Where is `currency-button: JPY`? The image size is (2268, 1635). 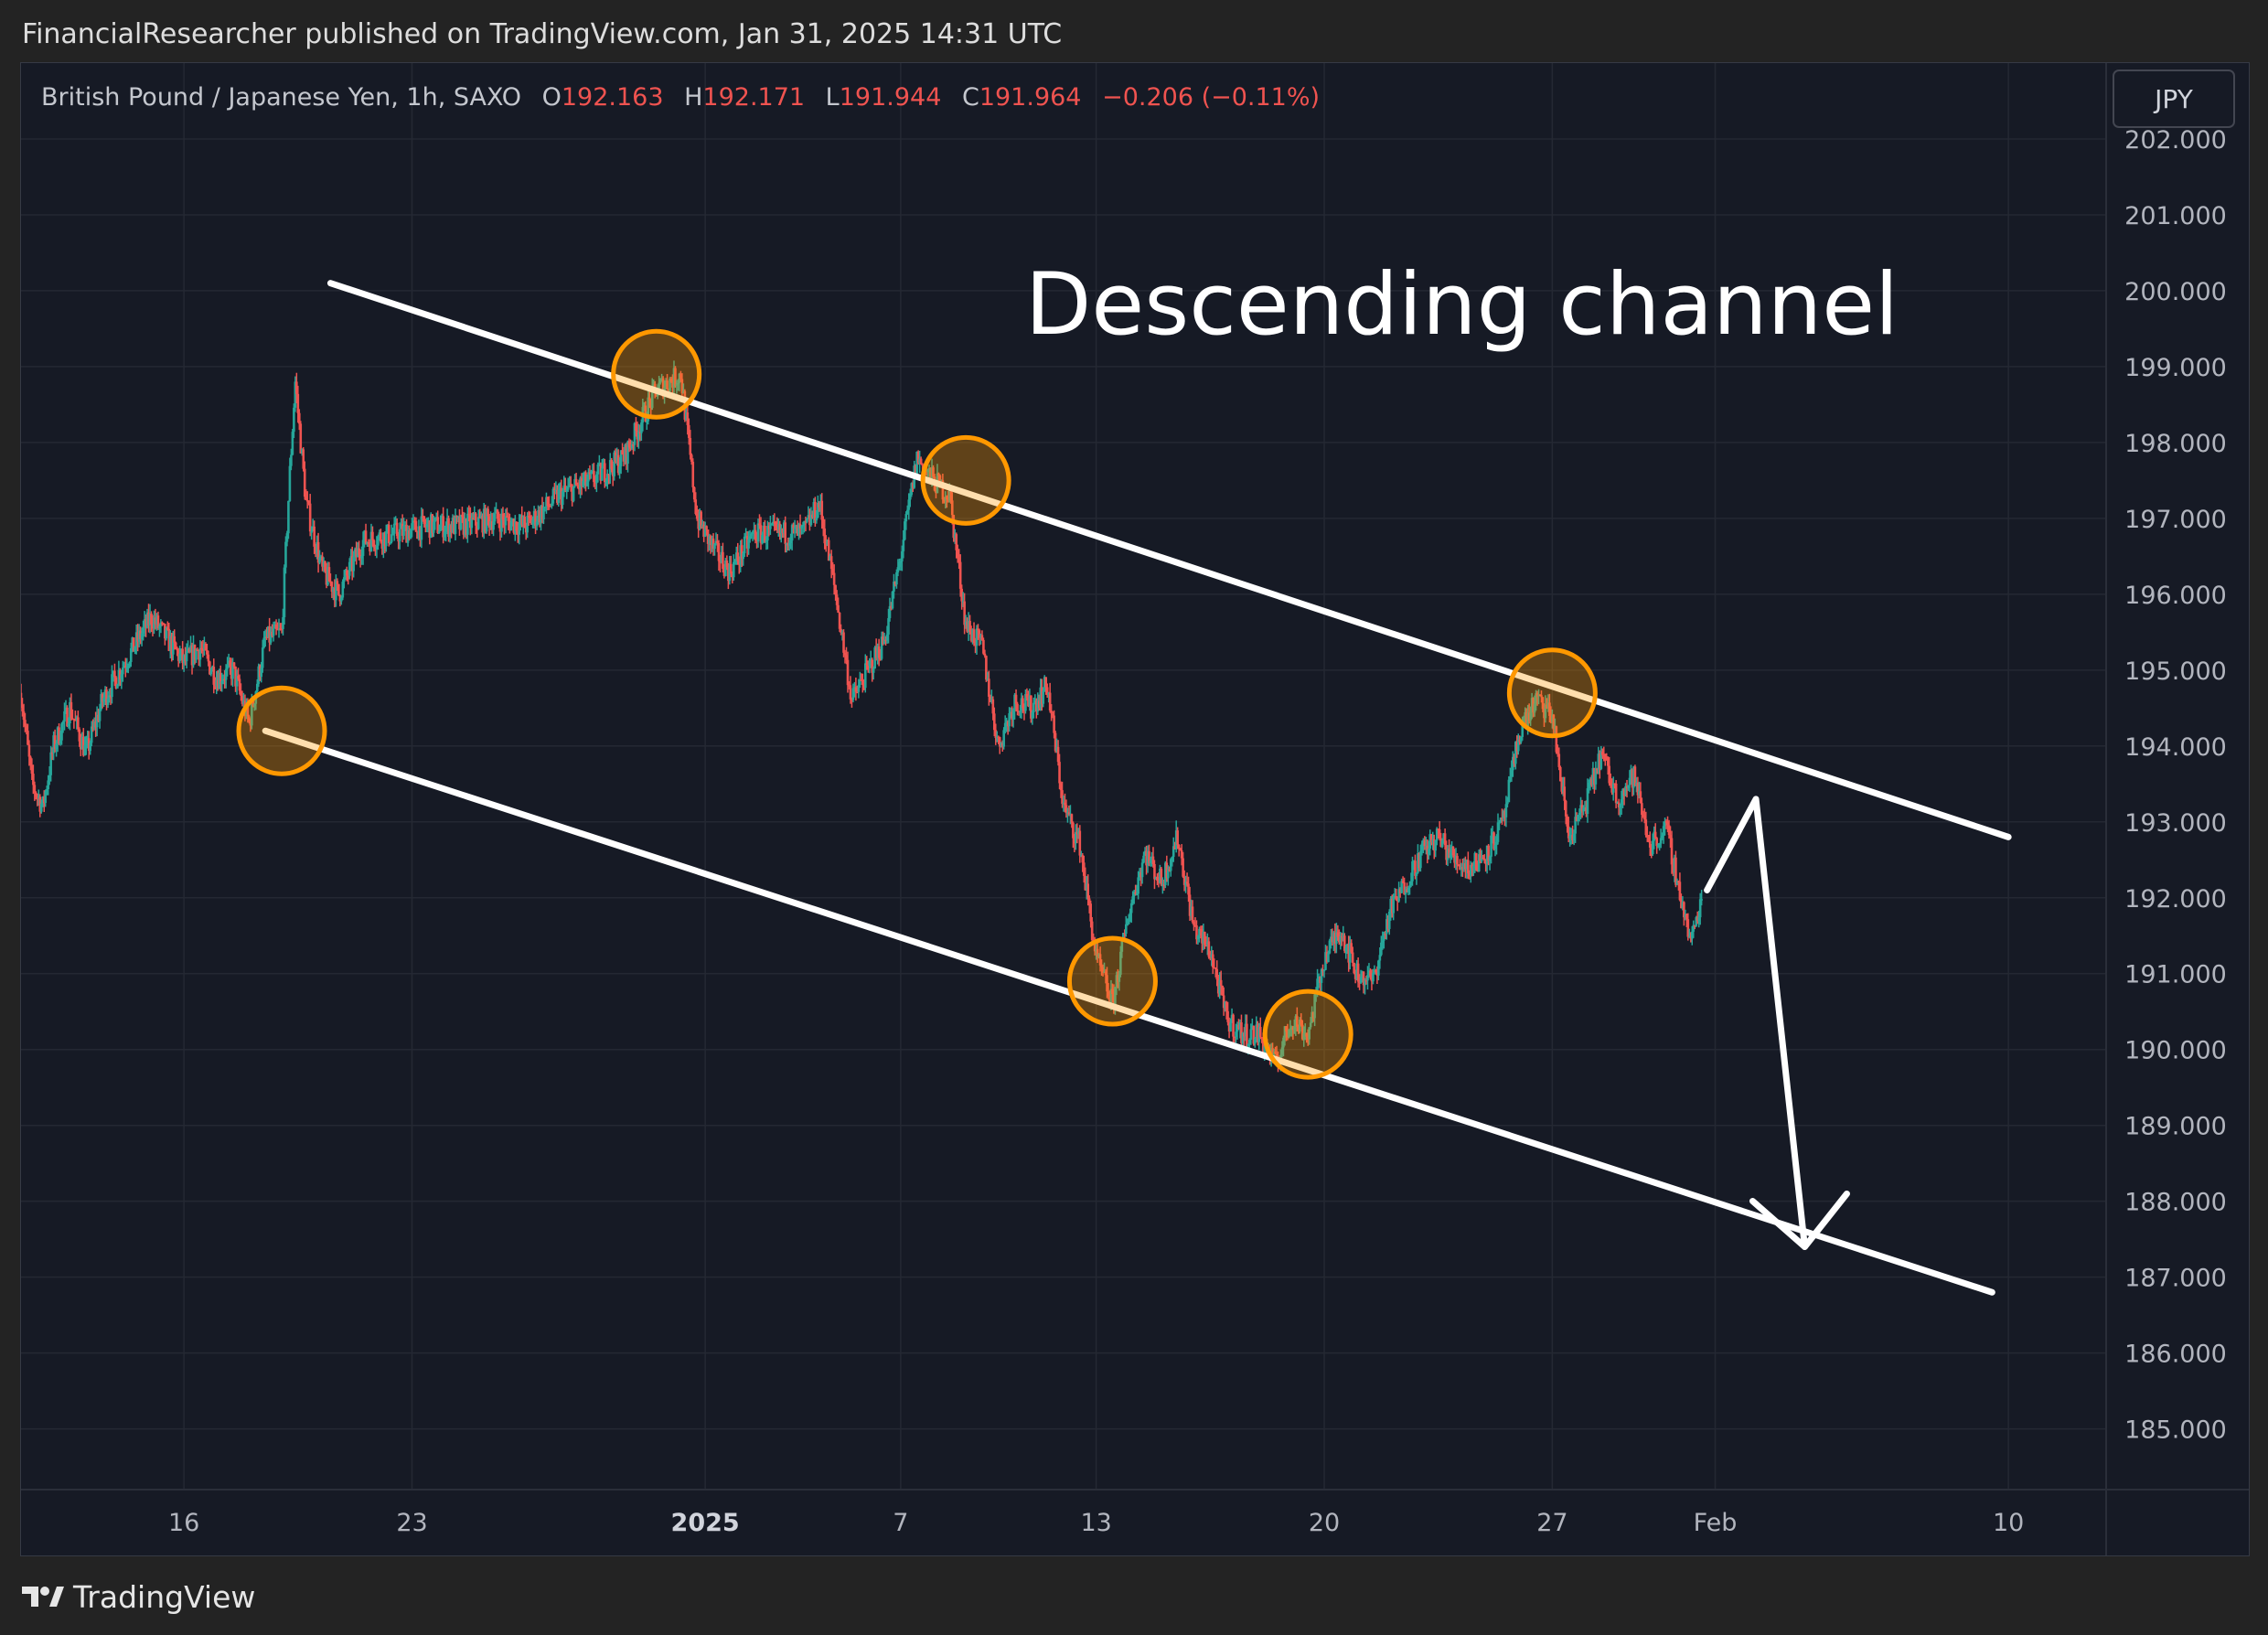
currency-button: JPY is located at coordinates (2174, 99).